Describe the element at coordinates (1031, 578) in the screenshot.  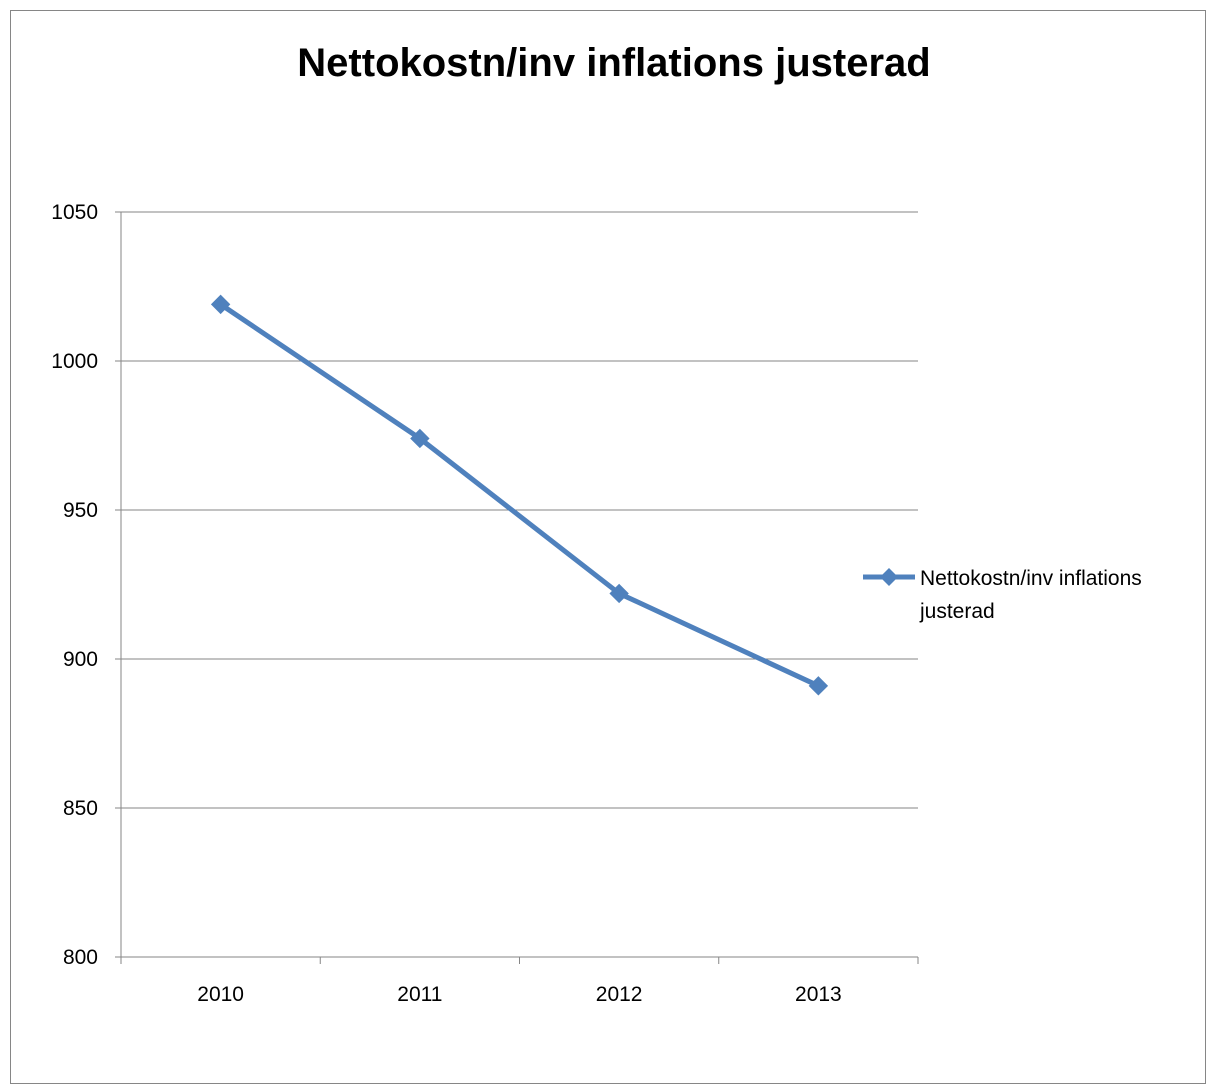
I see `legend-label-line-0: Nettokostn/inv inflations` at that location.